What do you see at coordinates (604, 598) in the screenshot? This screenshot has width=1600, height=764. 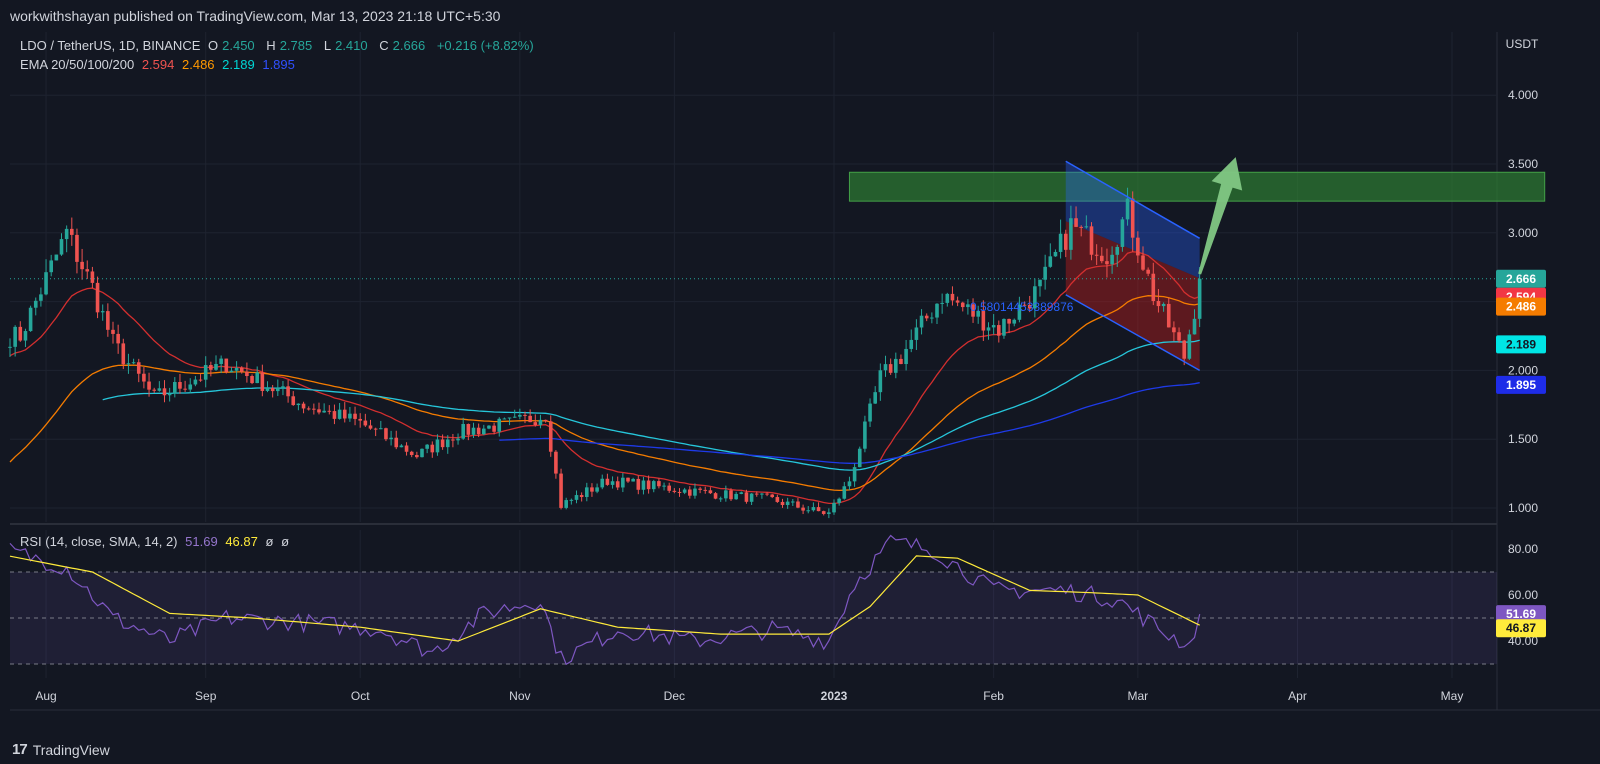 I see `rsi-sma-line` at bounding box center [604, 598].